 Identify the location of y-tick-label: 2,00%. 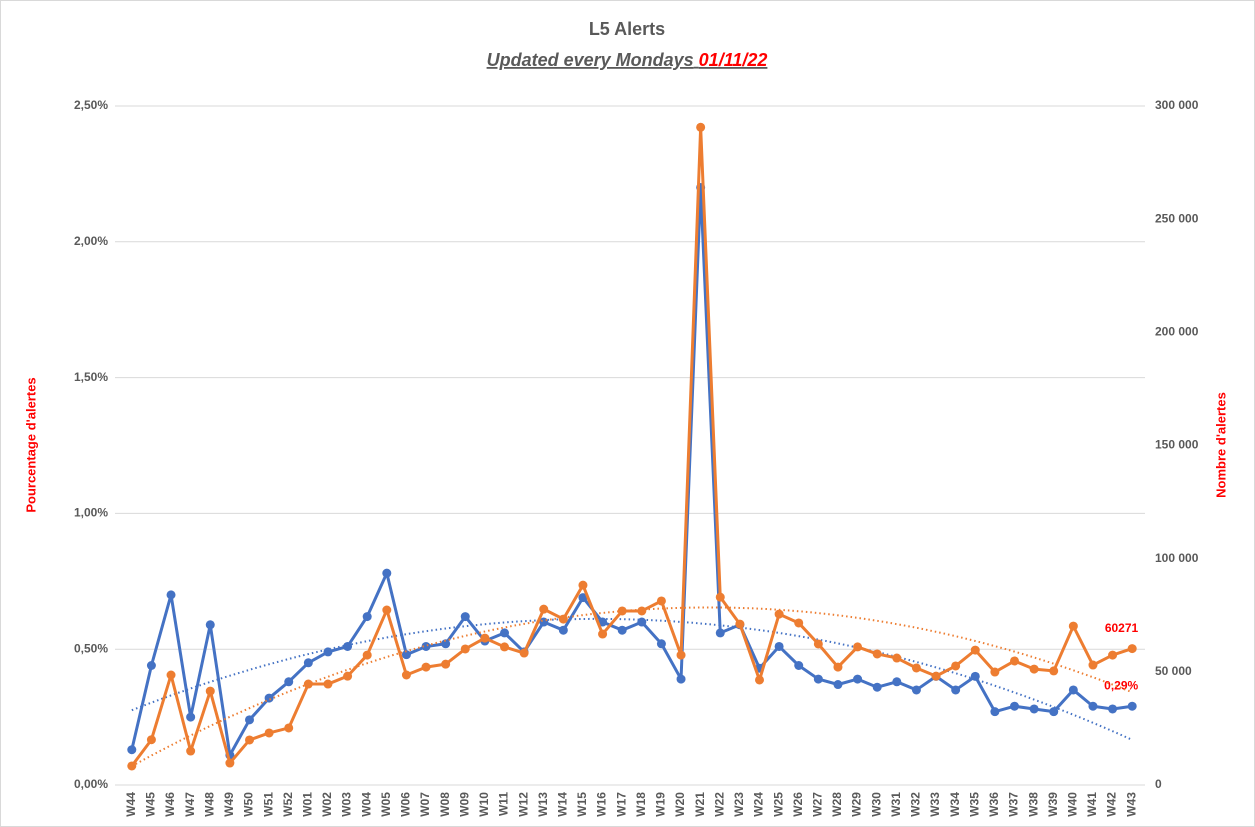
(91, 241).